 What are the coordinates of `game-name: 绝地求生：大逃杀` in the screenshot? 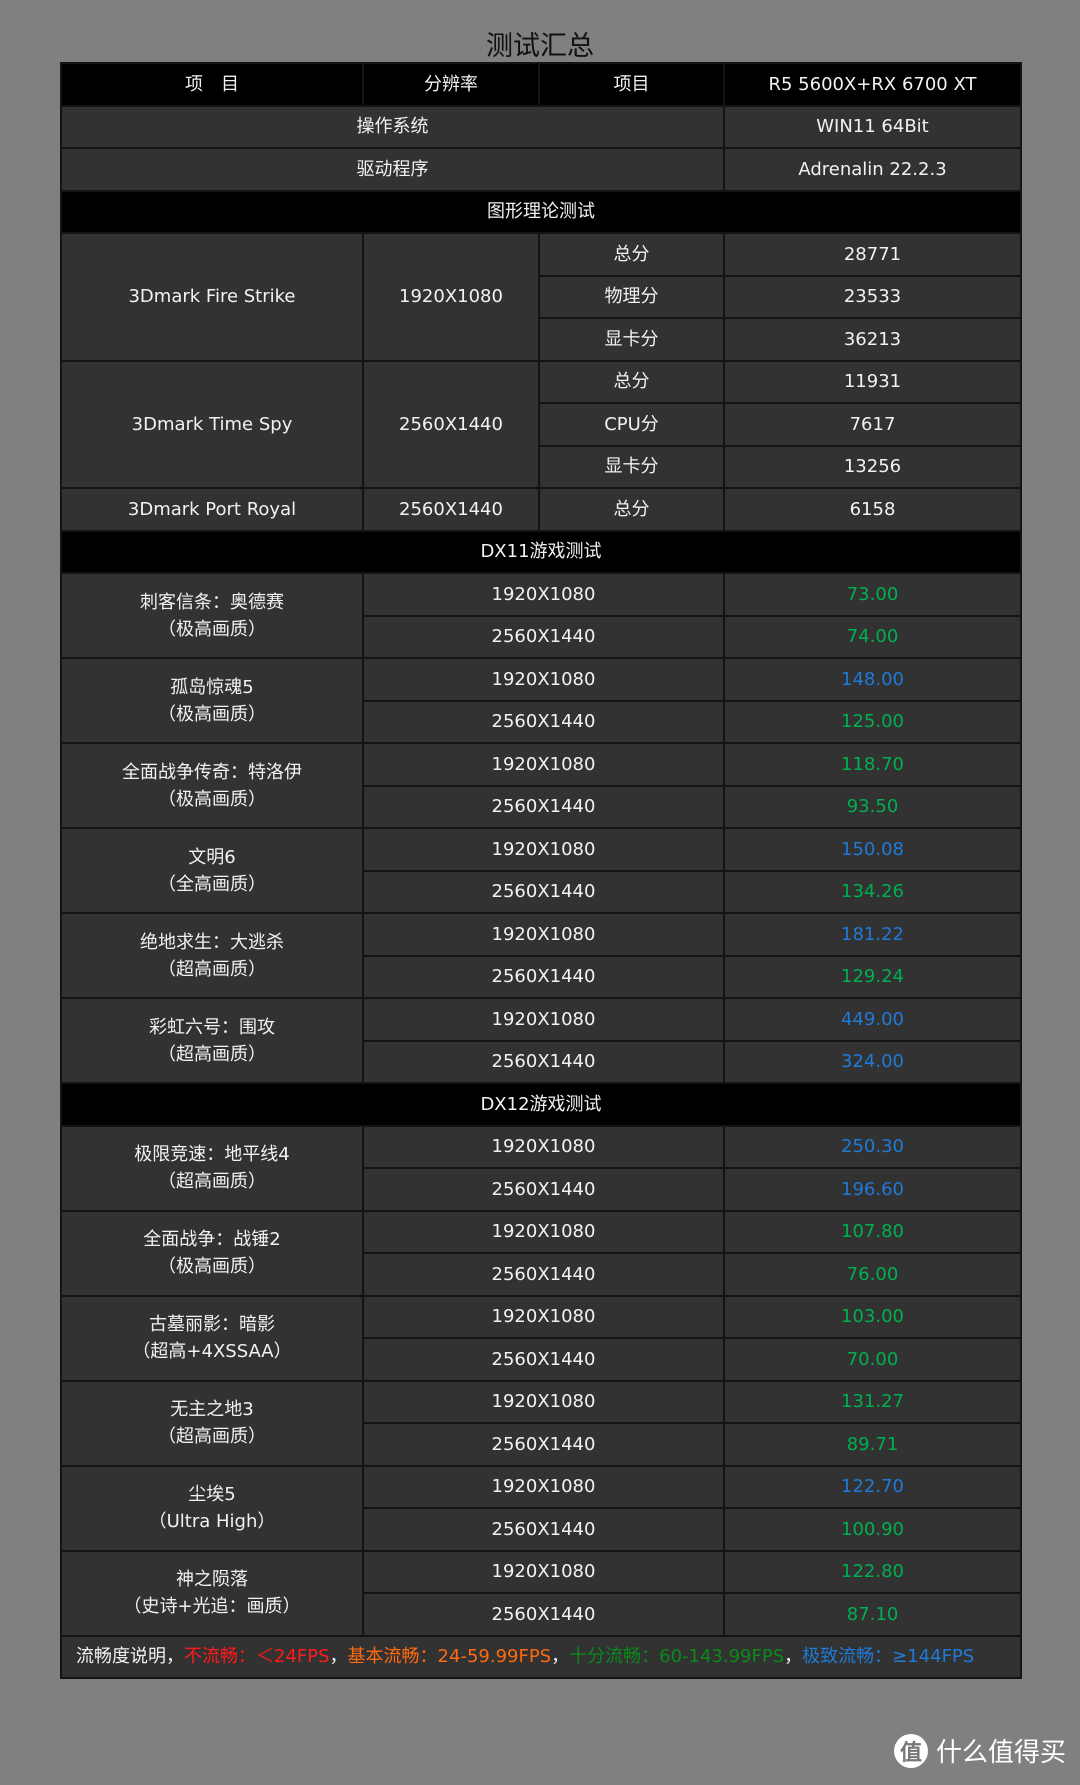 It's located at (212, 942).